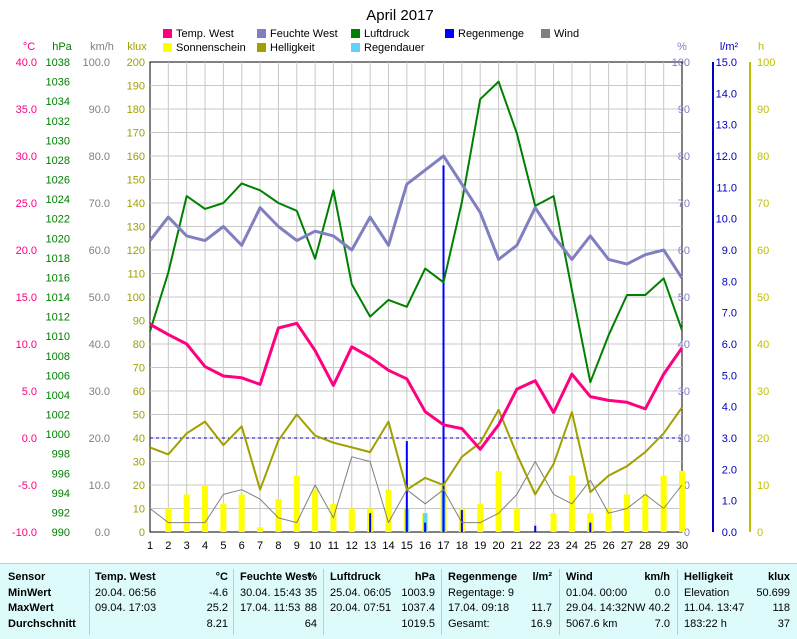  Describe the element at coordinates (481, 592) in the screenshot. I see `stat-date: Regentage: 9` at that location.